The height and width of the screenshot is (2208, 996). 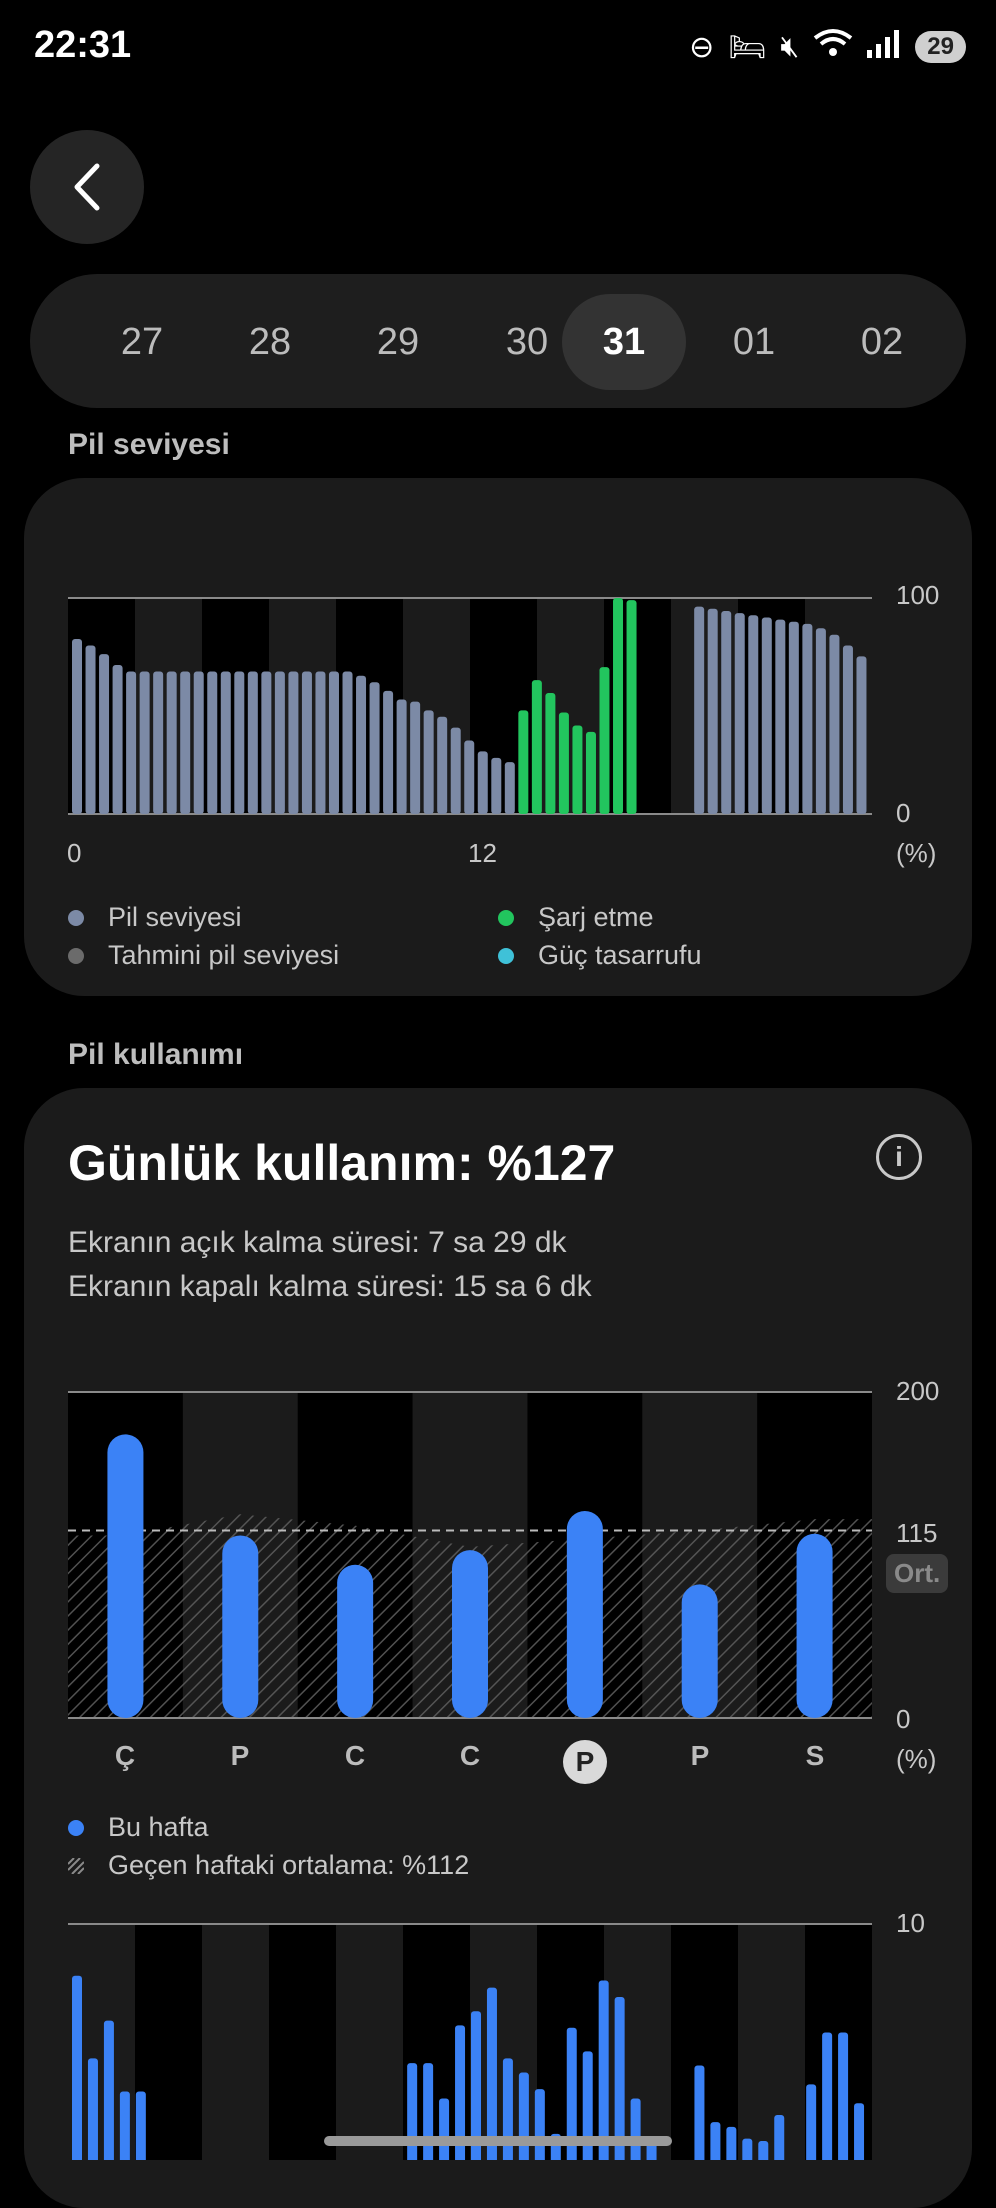 What do you see at coordinates (527, 341) in the screenshot?
I see `date-item: 30` at bounding box center [527, 341].